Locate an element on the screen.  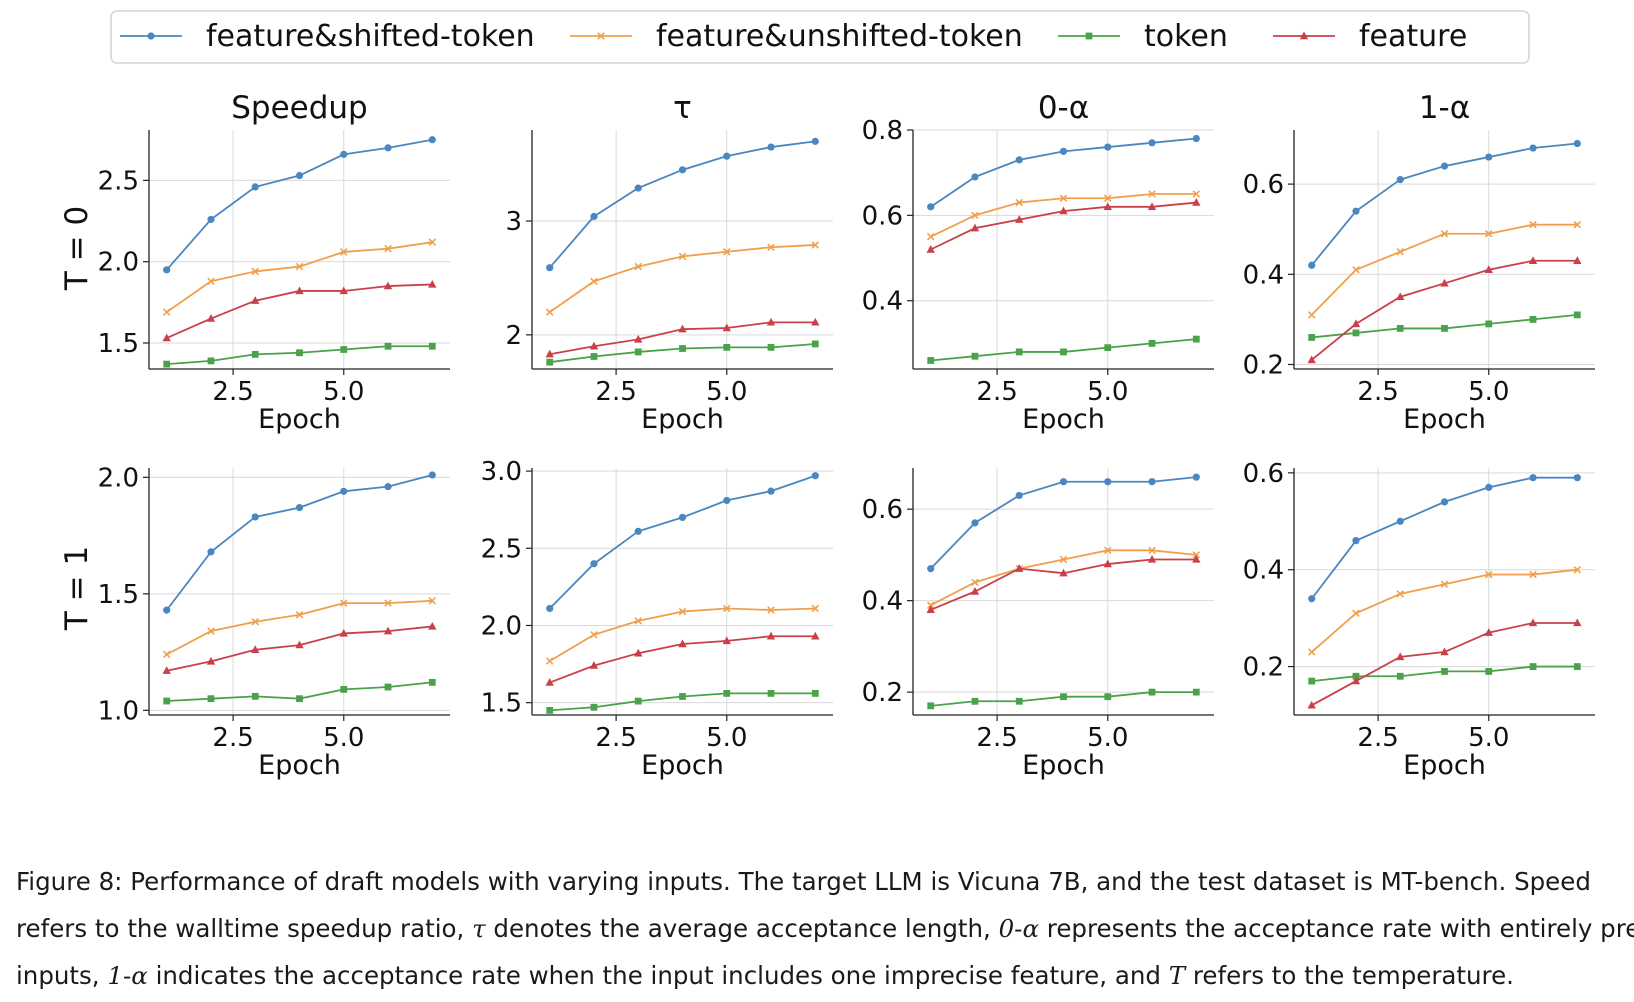
caption-text: inputs, is located at coordinates (62, 975).